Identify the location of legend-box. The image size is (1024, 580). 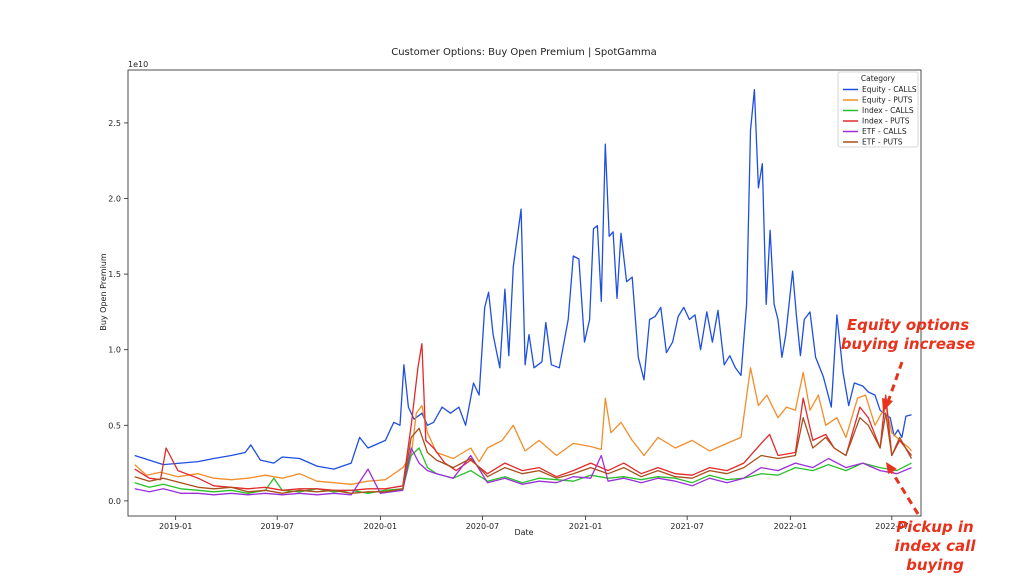
(878, 109).